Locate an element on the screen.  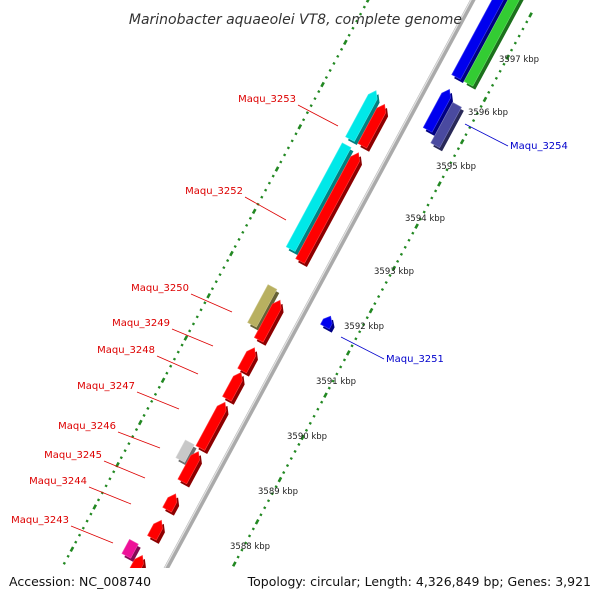
gene-label-maqu-3245: Maqu_3245 is located at coordinates (73, 455).